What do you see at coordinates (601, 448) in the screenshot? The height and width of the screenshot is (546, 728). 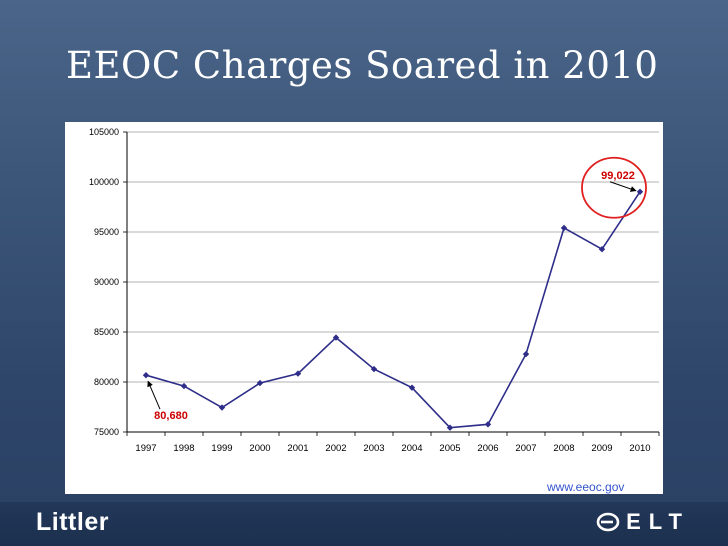 I see `x-tick-label: 2009` at bounding box center [601, 448].